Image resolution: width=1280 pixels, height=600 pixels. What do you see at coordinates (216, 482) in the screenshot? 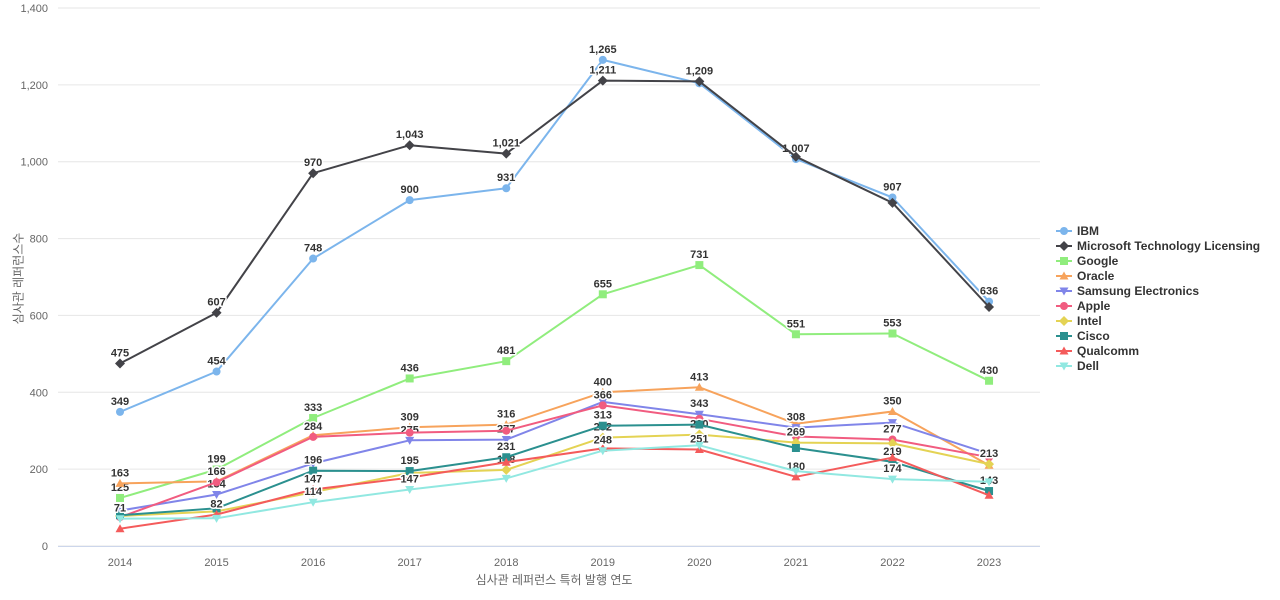
I see `point-apple-2015` at bounding box center [216, 482].